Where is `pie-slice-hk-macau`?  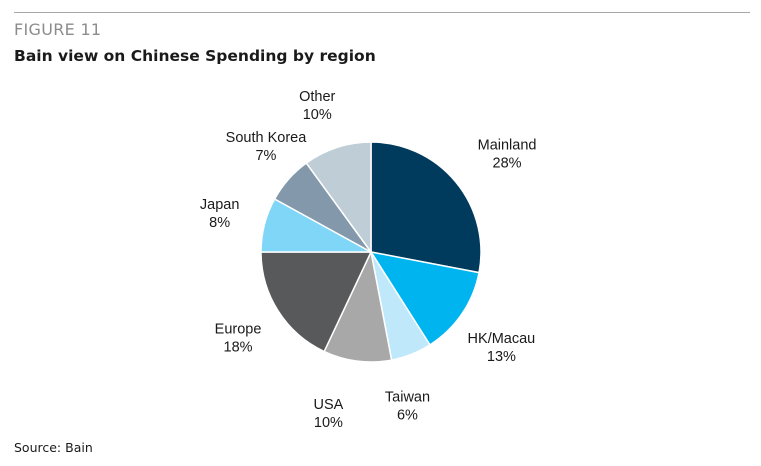 pie-slice-hk-macau is located at coordinates (424, 298).